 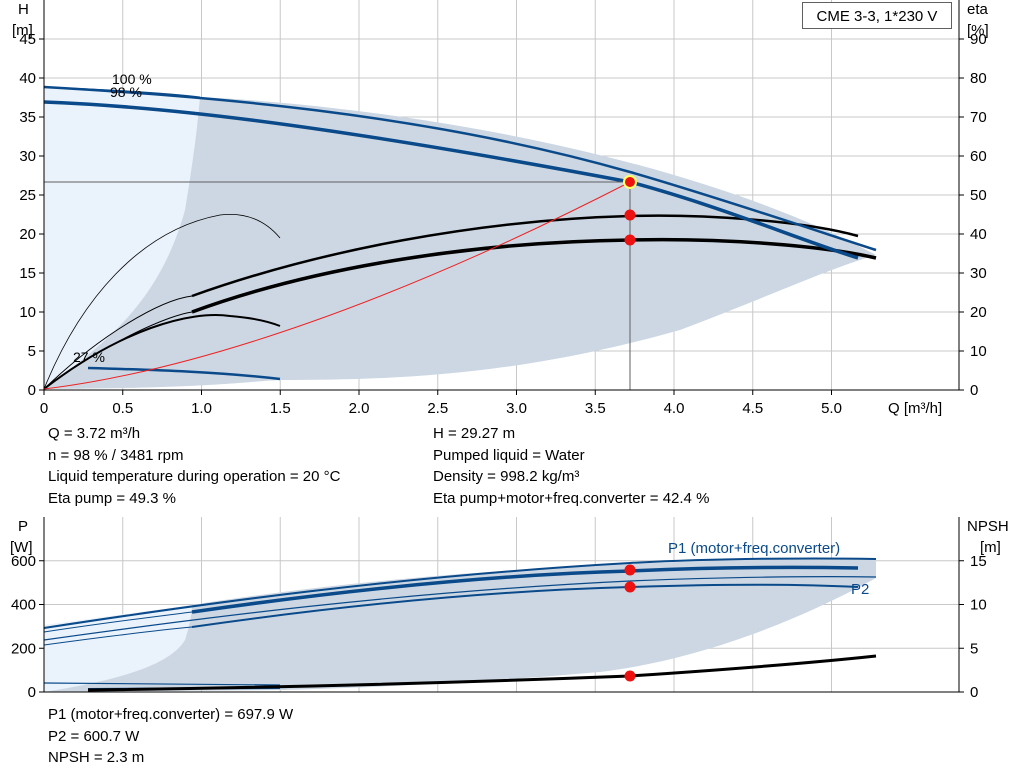 I want to click on eta-tick-label: 40, so click(x=978, y=234).